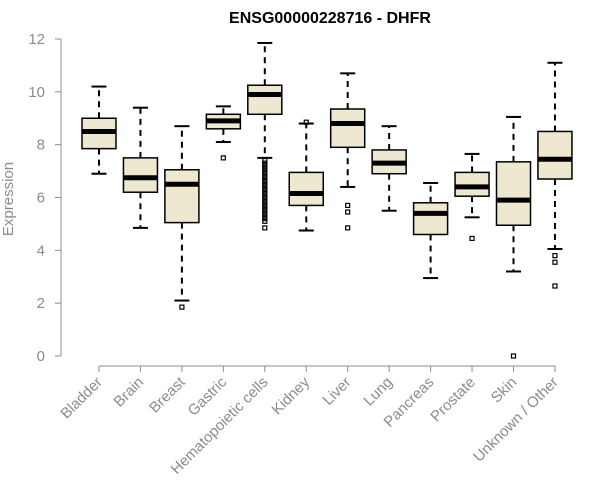  What do you see at coordinates (41, 145) in the screenshot?
I see `y-tick-label: 8` at bounding box center [41, 145].